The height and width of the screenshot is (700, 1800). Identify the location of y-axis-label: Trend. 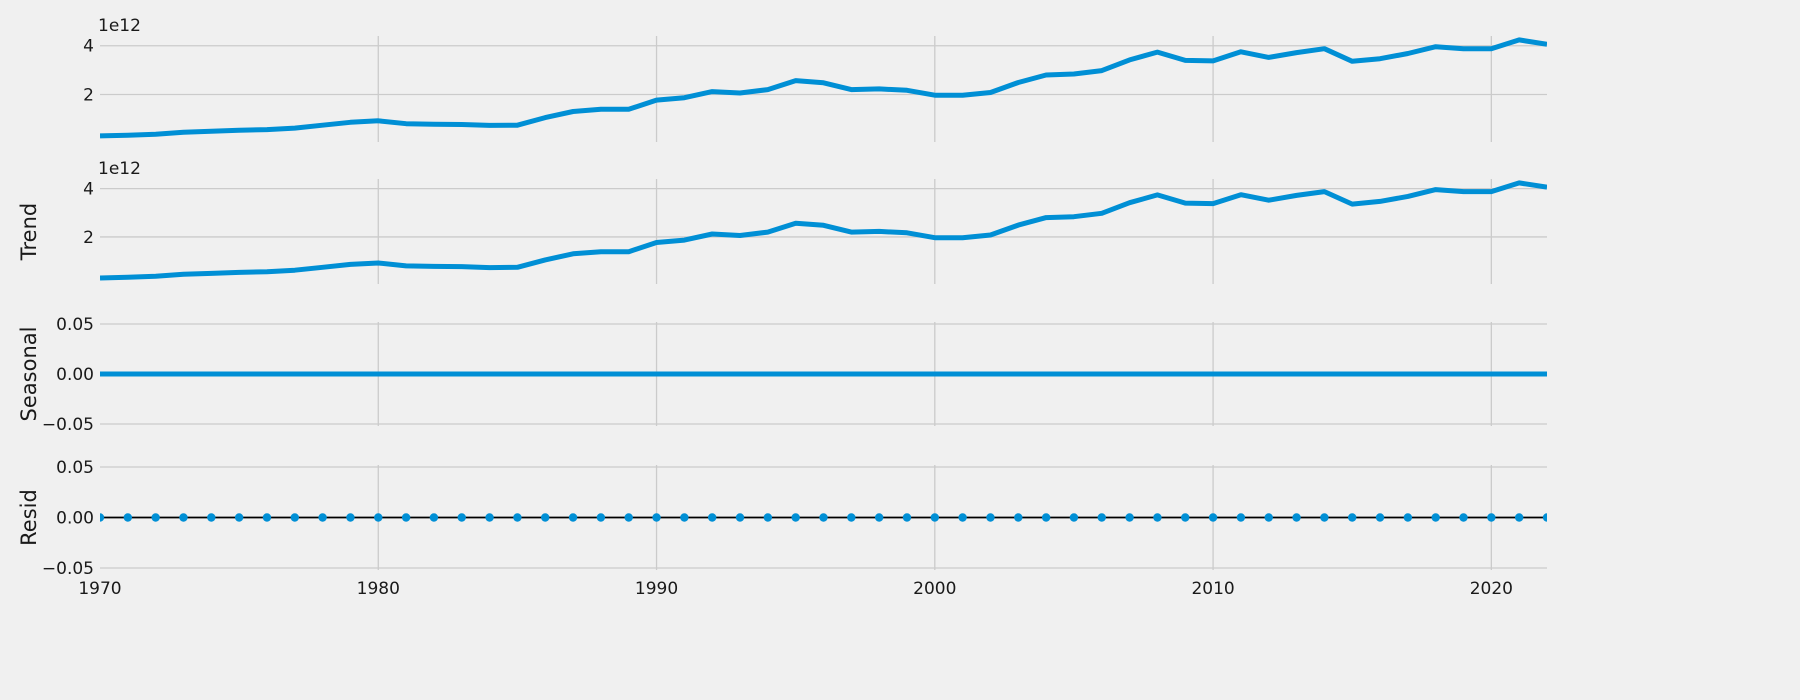
(29, 232).